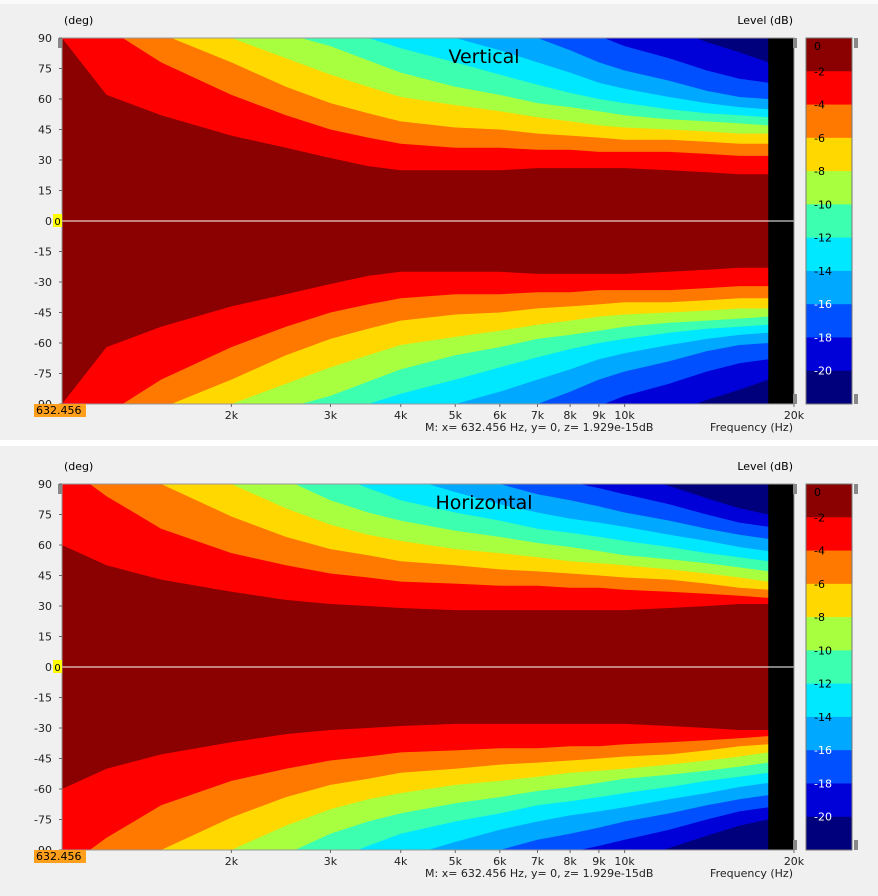 The image size is (878, 896). I want to click on cursor-y-badge-label: 0, so click(57, 668).